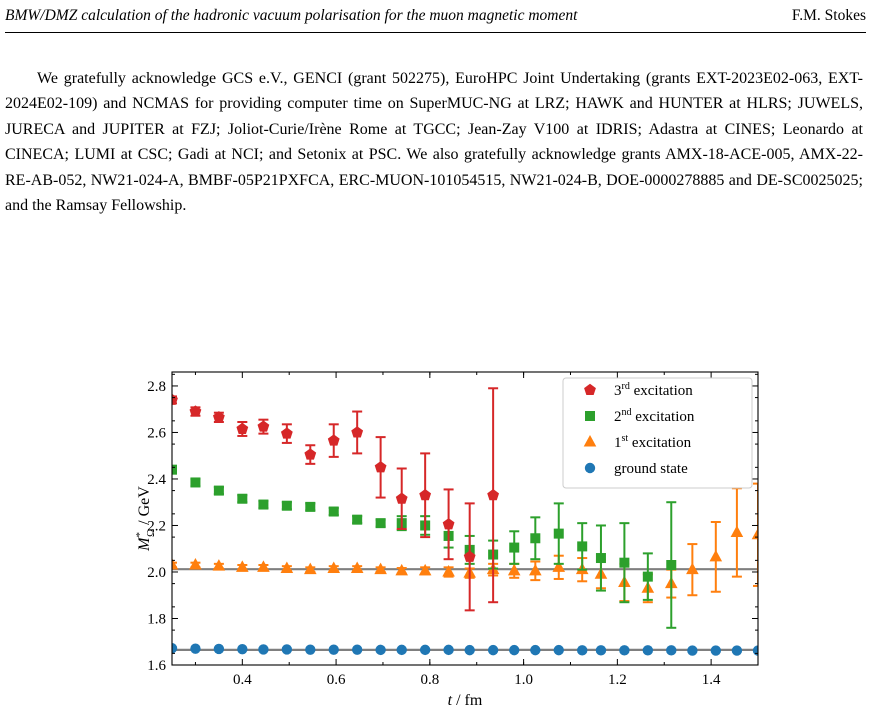 This screenshot has width=871, height=710. Describe the element at coordinates (828, 15) in the screenshot. I see `header-author: F.M. Stokes` at that location.